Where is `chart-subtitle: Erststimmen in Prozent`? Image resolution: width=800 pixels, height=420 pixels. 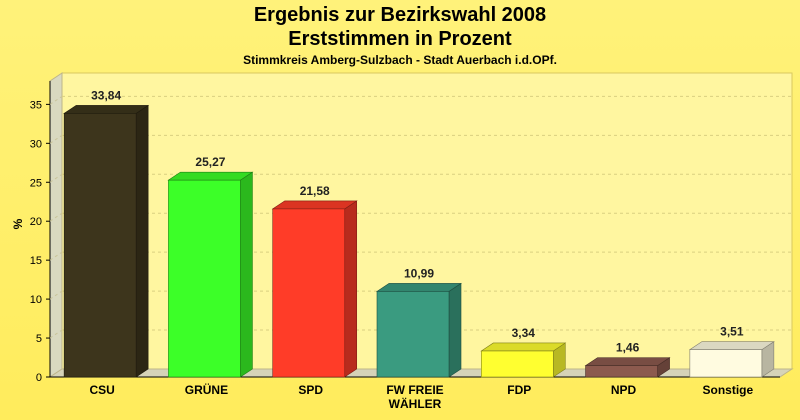 chart-subtitle: Erststimmen in Prozent is located at coordinates (400, 39).